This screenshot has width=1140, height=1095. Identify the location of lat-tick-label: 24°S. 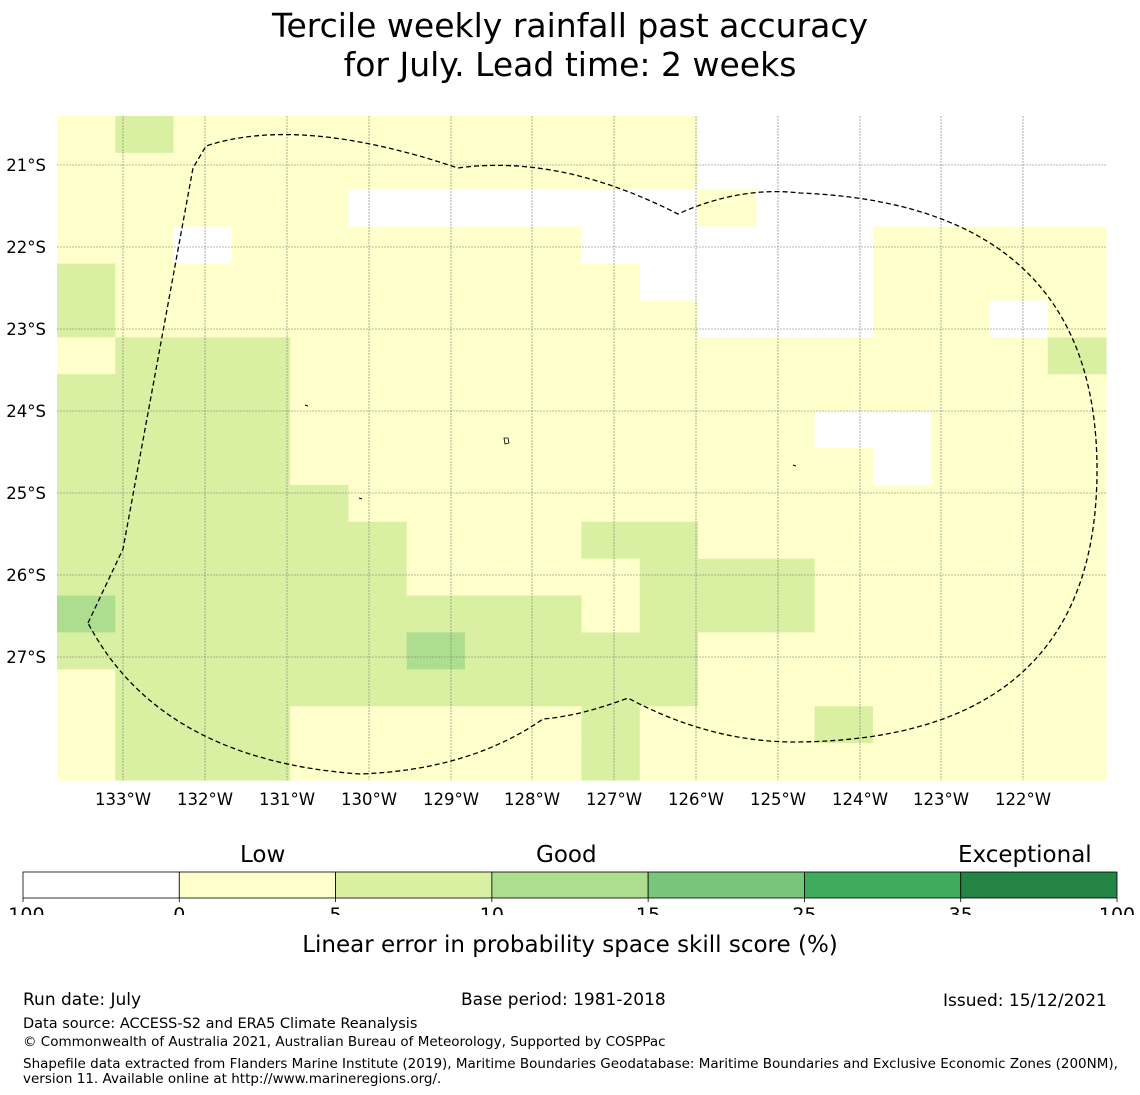
(26, 411).